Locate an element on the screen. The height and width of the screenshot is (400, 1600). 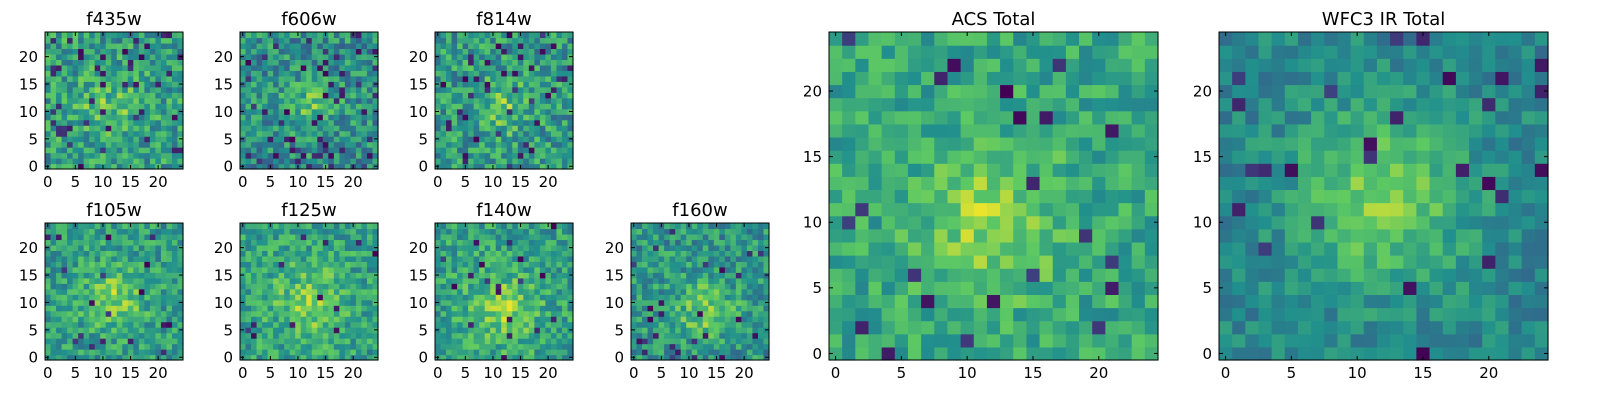
y-tick-label: 10 is located at coordinates (223, 112).